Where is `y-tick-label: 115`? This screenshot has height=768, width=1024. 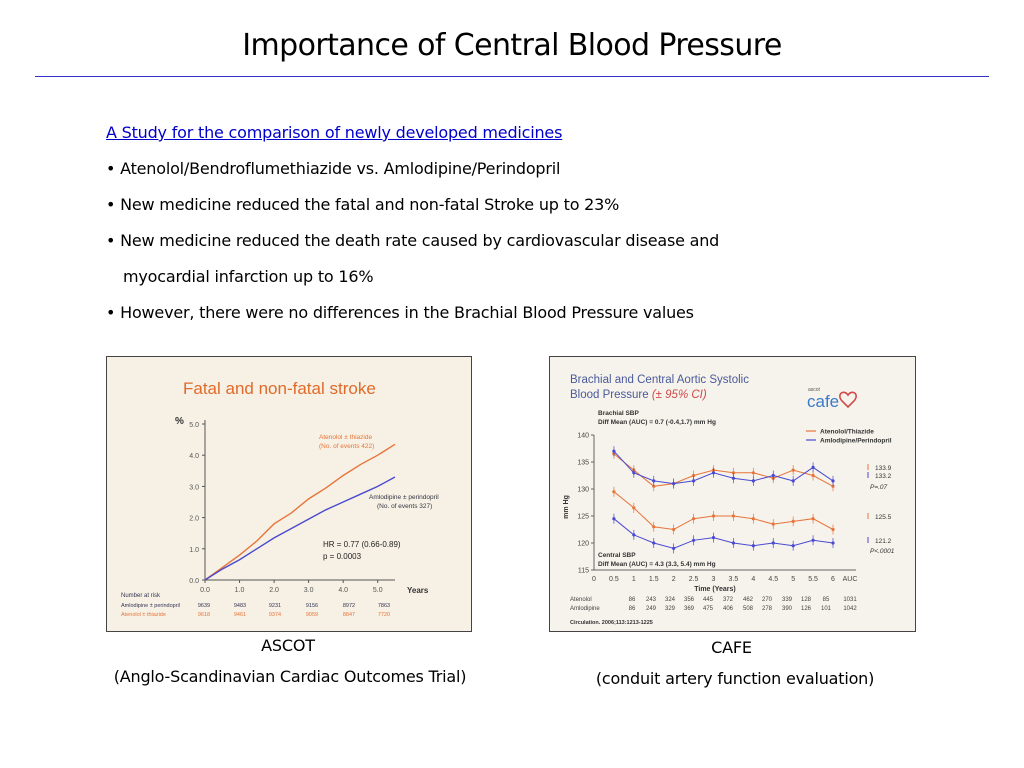 y-tick-label: 115 is located at coordinates (583, 571).